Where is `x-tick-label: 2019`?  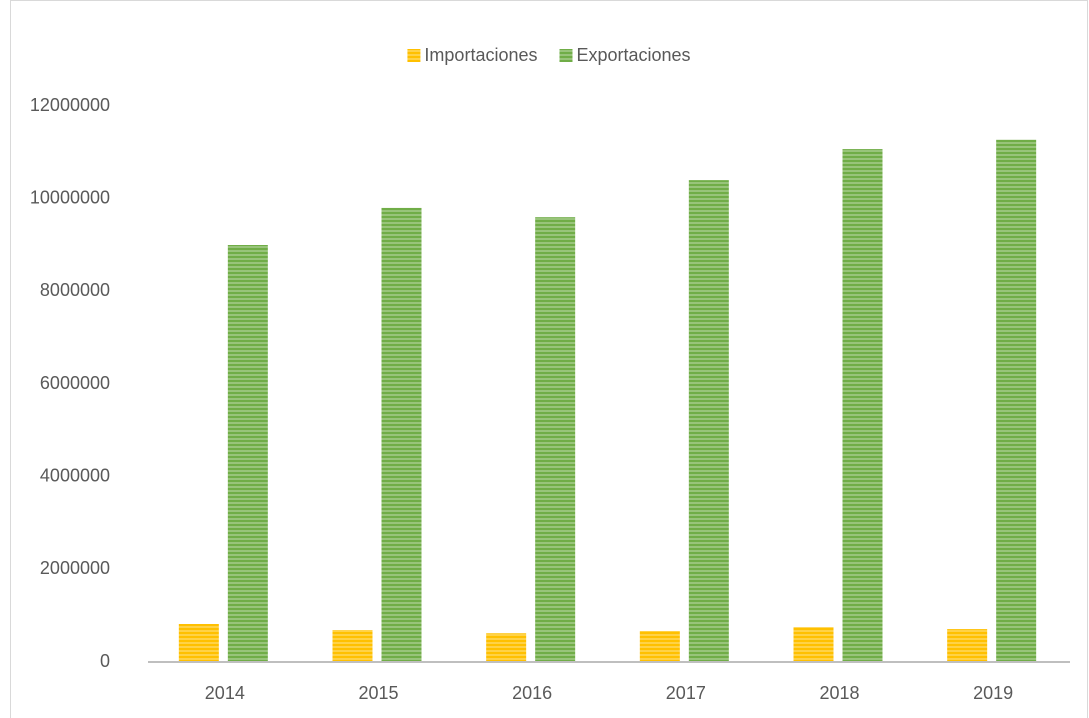
x-tick-label: 2019 is located at coordinates (993, 693).